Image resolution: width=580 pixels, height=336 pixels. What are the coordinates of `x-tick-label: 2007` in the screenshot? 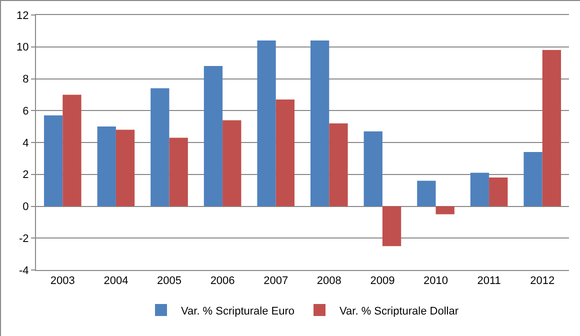 It's located at (276, 281).